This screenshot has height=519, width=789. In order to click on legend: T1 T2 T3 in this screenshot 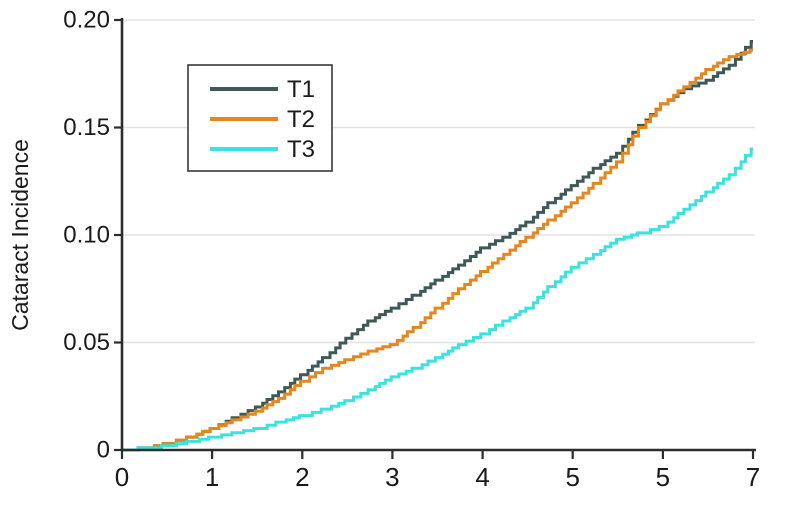, I will do `click(260, 118)`.